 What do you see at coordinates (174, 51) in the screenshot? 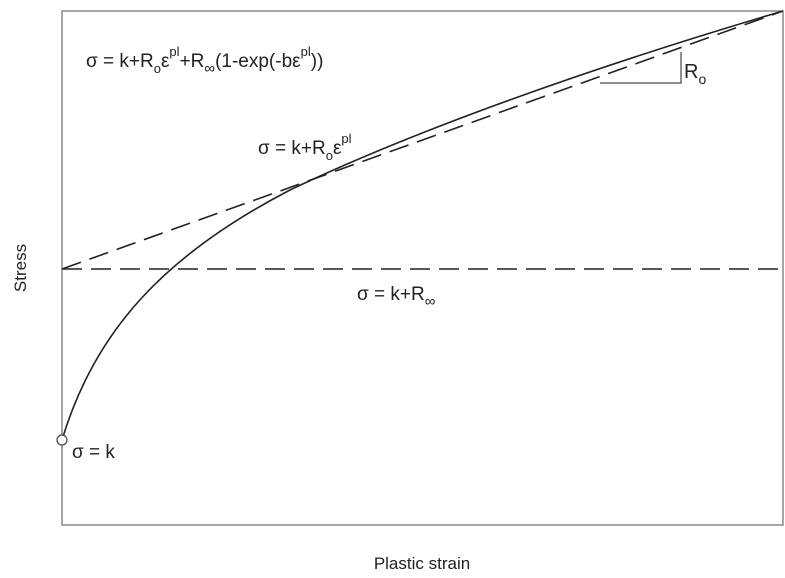
I see `eq-full-sup1: pl` at bounding box center [174, 51].